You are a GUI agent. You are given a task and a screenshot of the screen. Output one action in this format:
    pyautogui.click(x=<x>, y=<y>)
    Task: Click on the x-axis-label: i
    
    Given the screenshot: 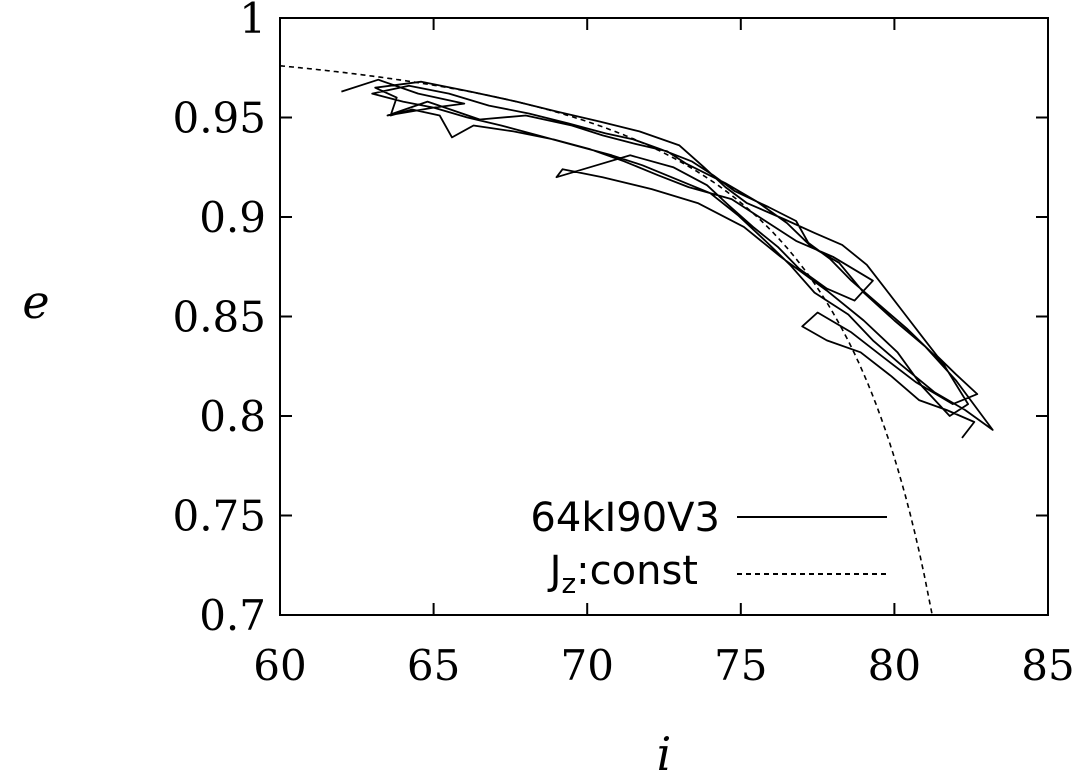 What is the action you would take?
    pyautogui.click(x=664, y=754)
    